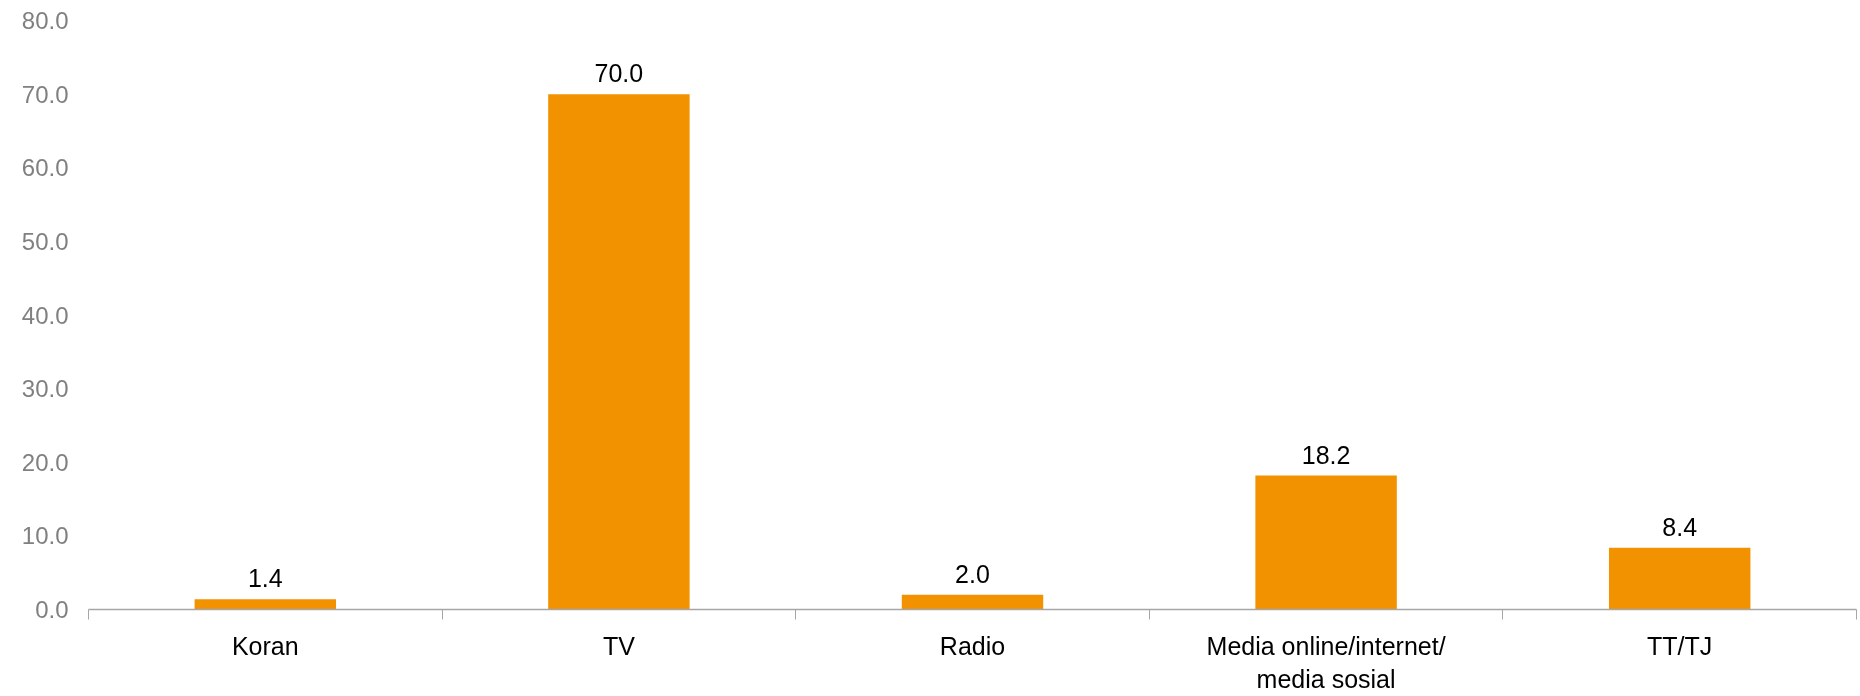 Image resolution: width=1860 pixels, height=696 pixels. What do you see at coordinates (45, 94) in the screenshot?
I see `y-tick-label: 70.0` at bounding box center [45, 94].